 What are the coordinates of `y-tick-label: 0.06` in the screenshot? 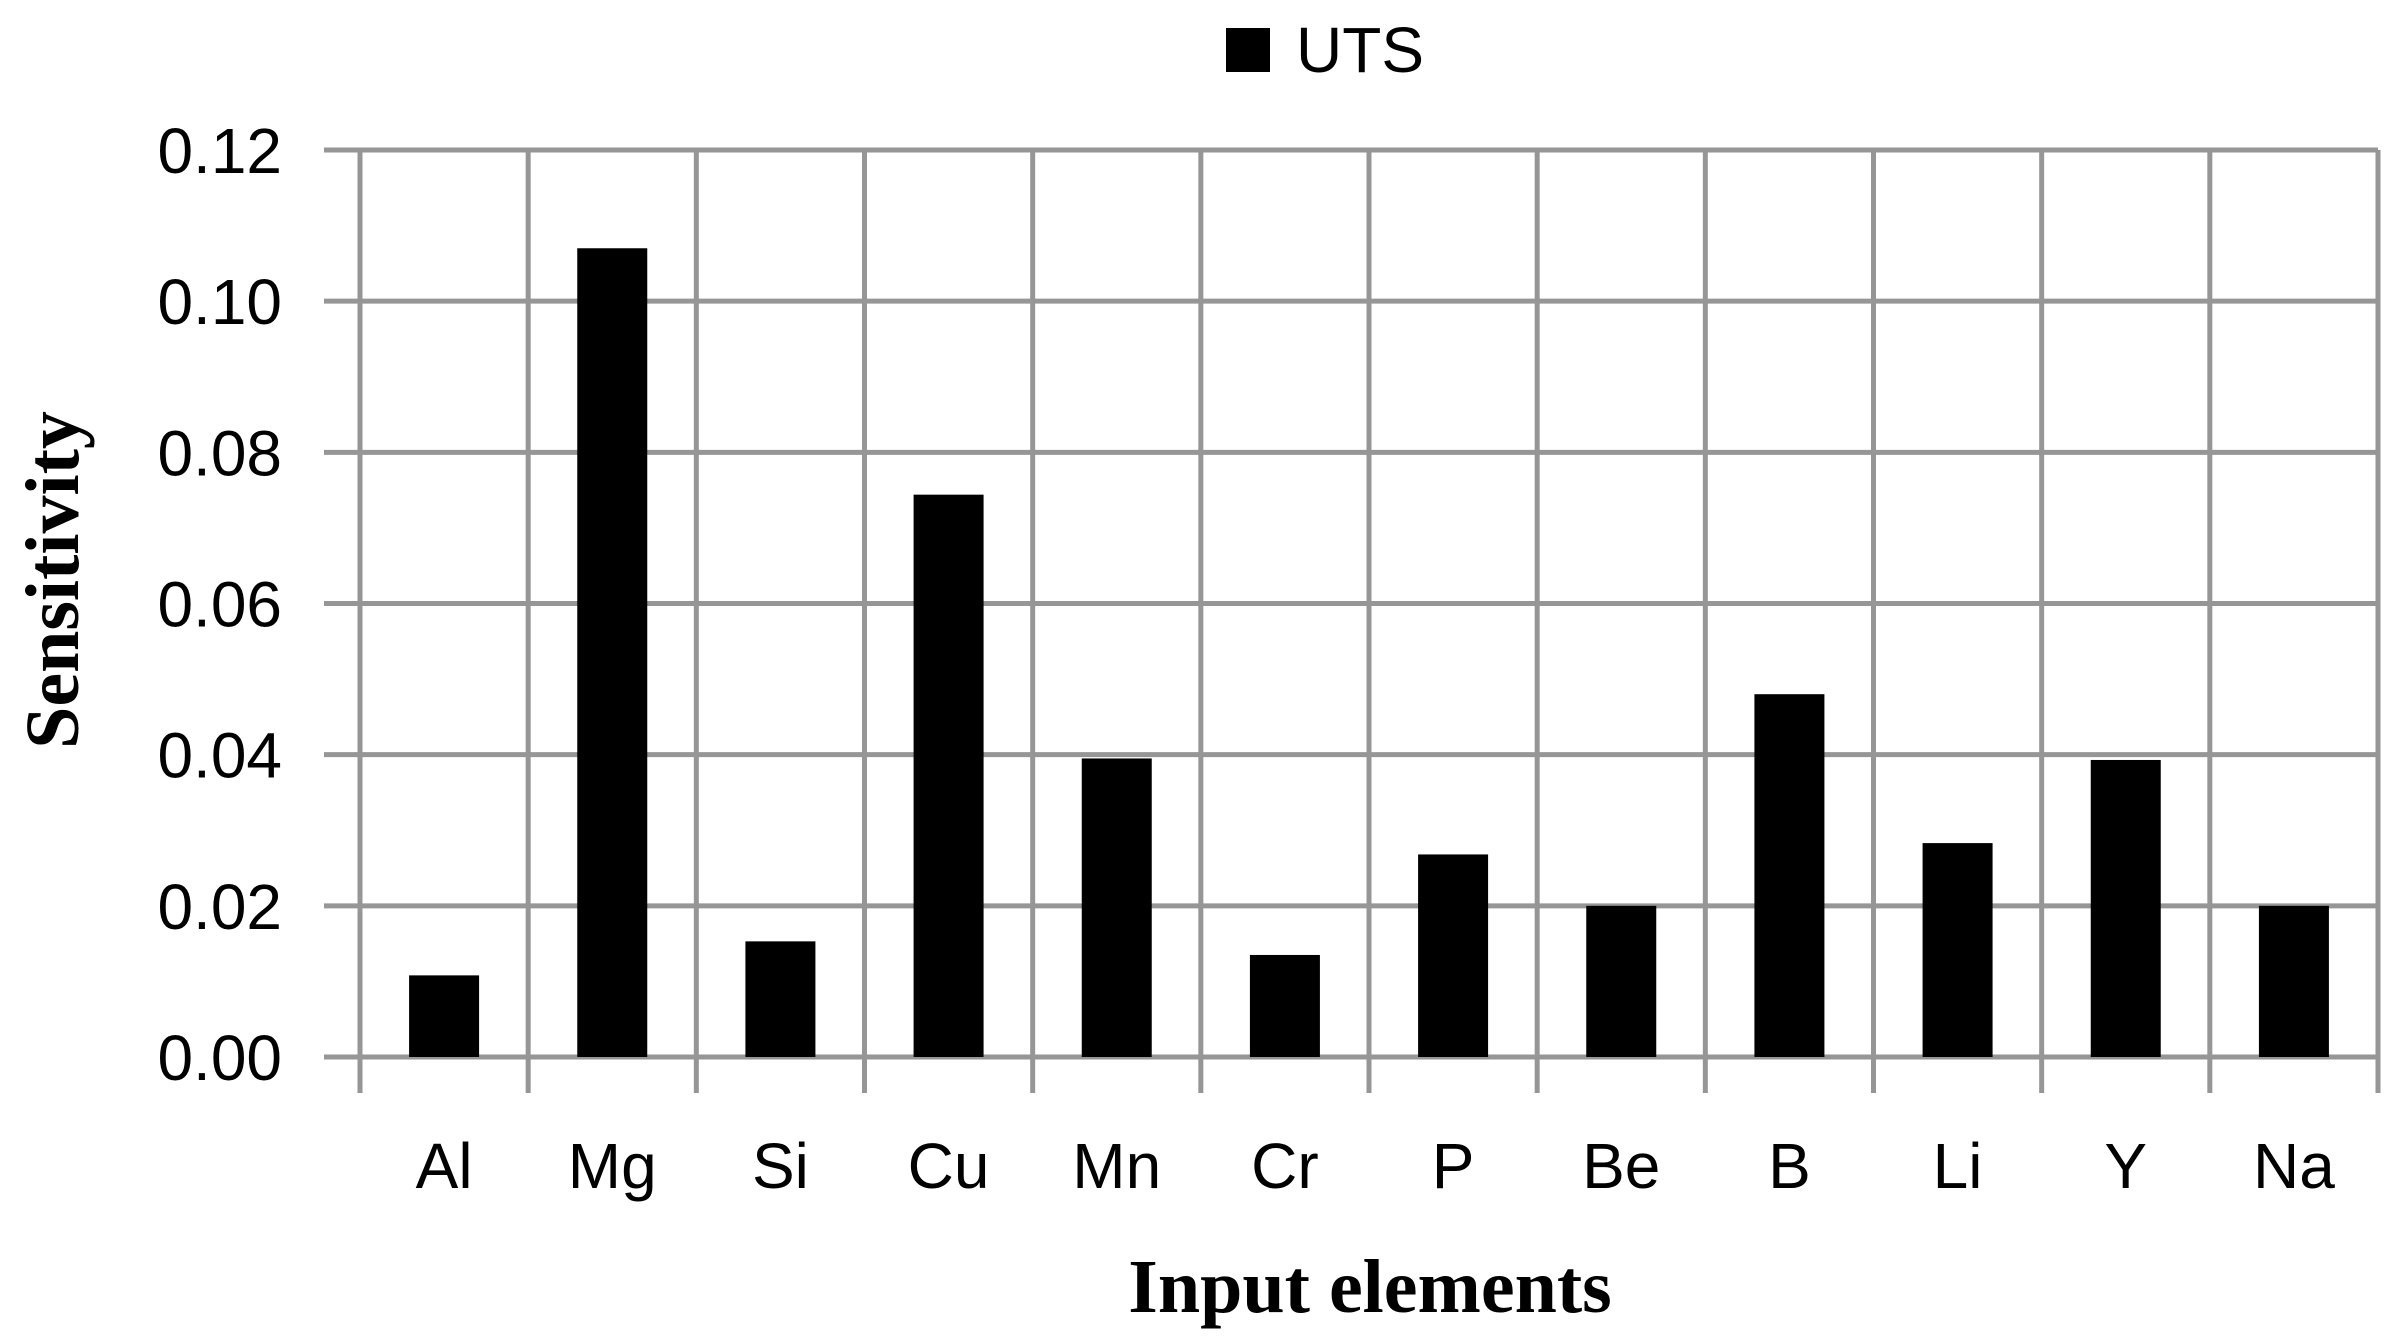 It's located at (219, 605).